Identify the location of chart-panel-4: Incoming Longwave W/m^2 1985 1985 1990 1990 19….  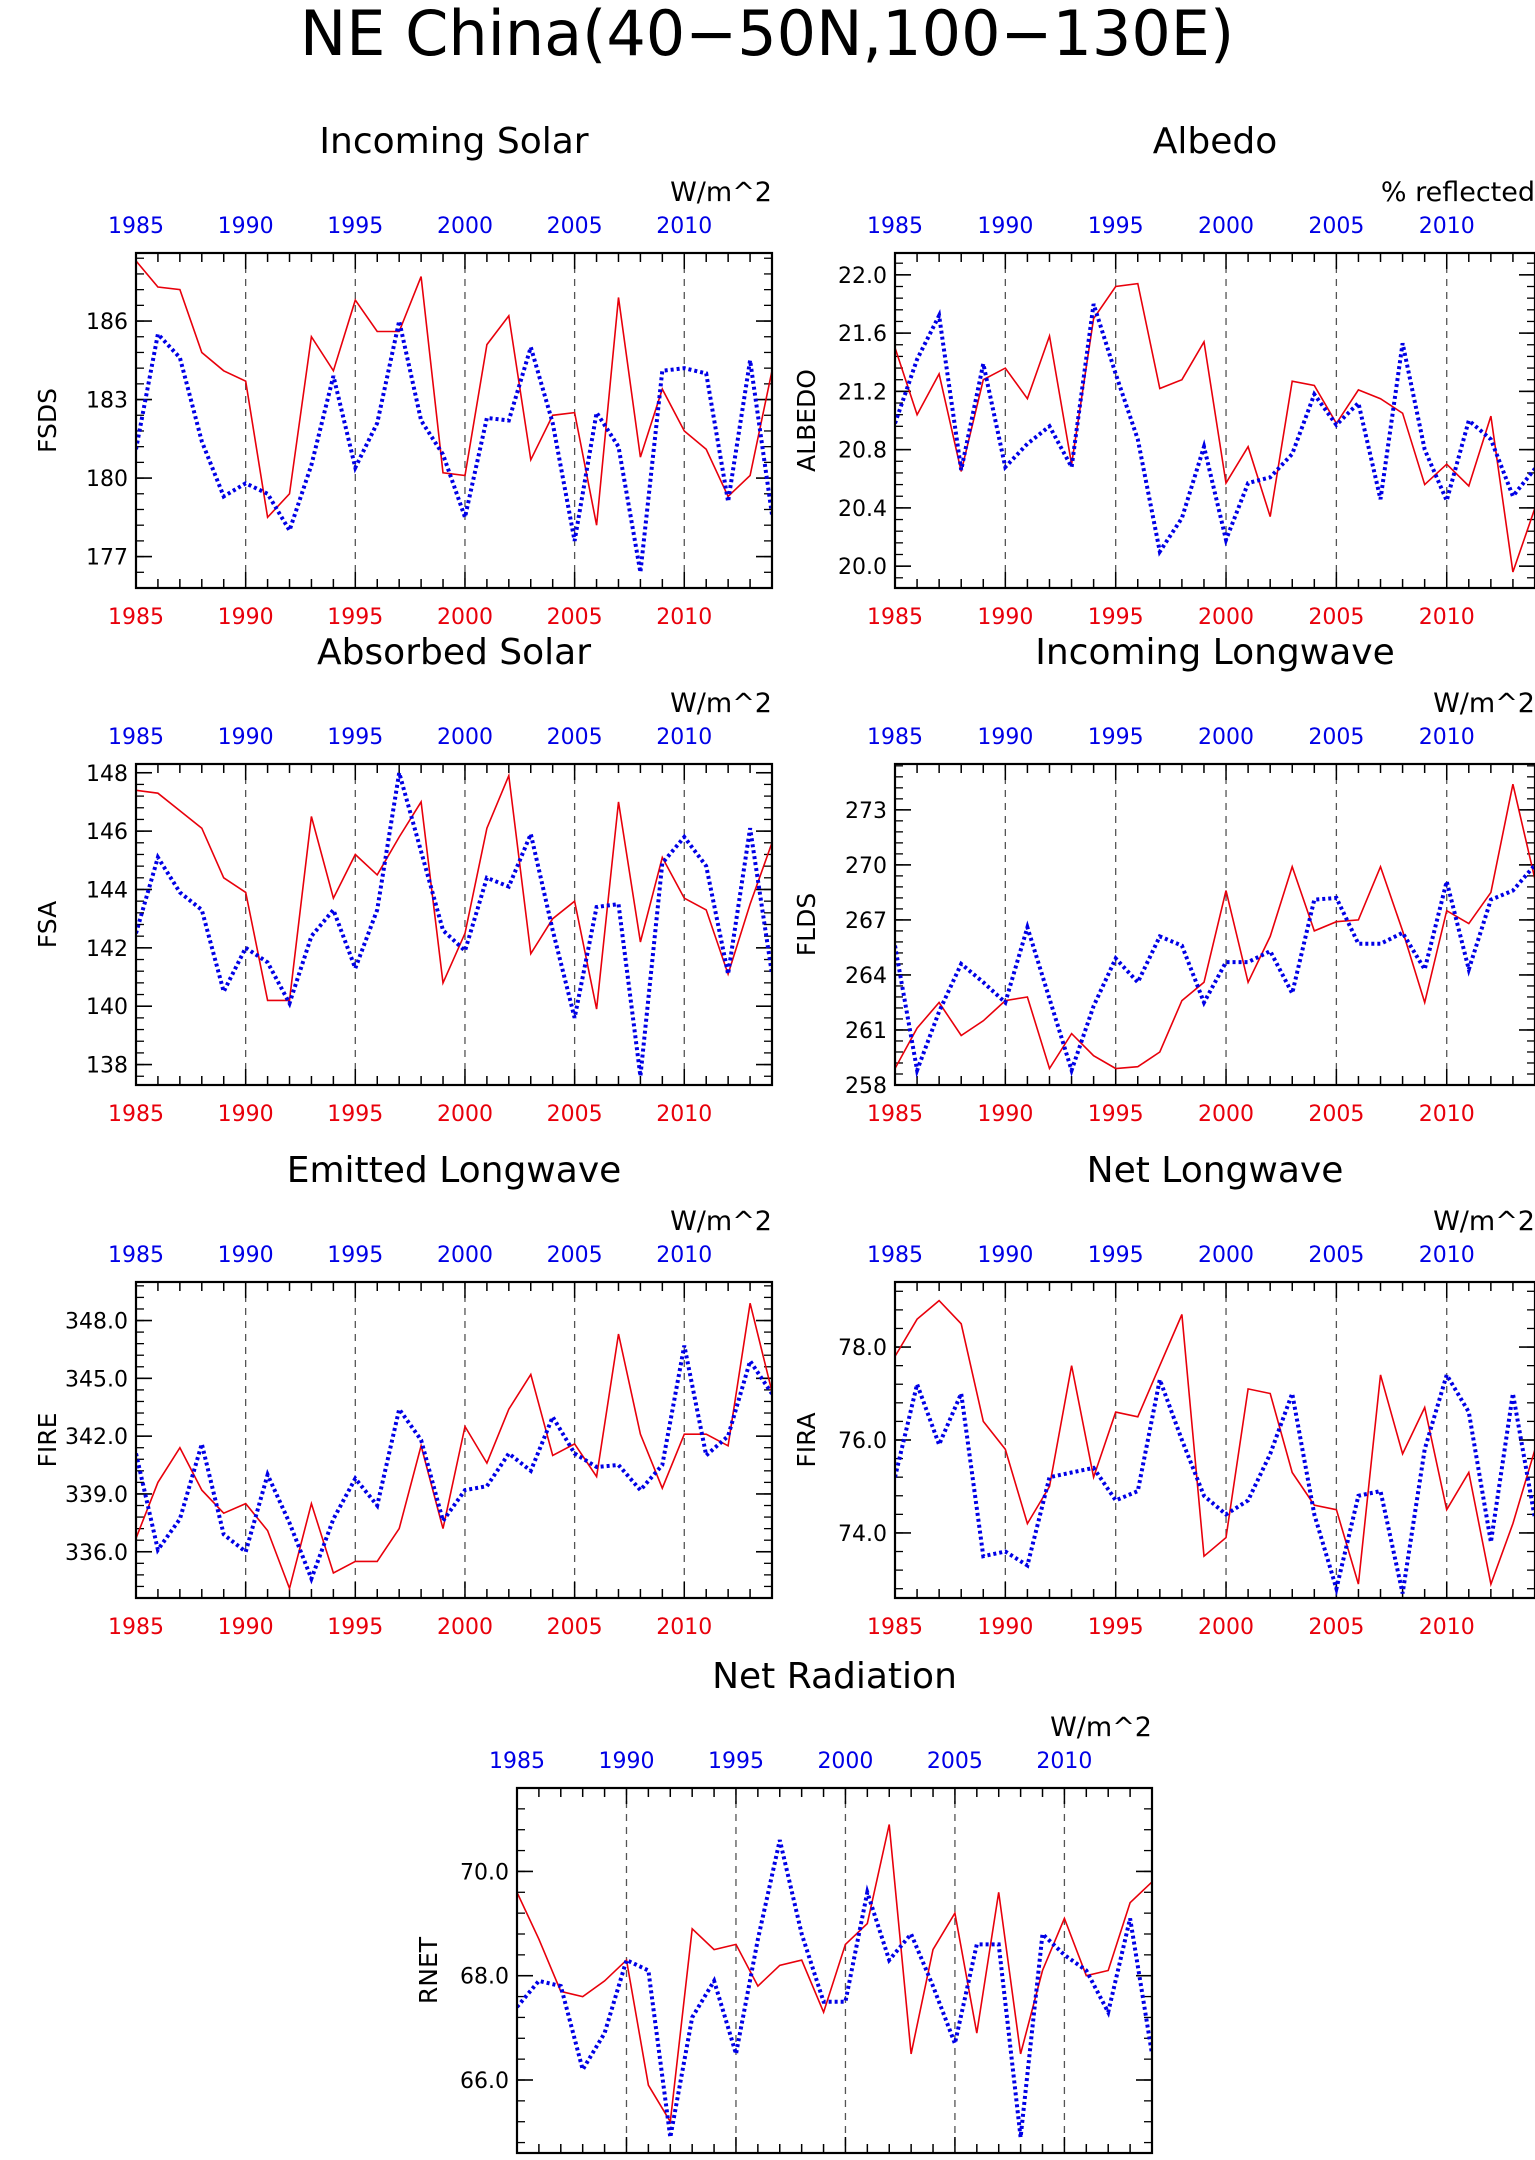
(1163, 879).